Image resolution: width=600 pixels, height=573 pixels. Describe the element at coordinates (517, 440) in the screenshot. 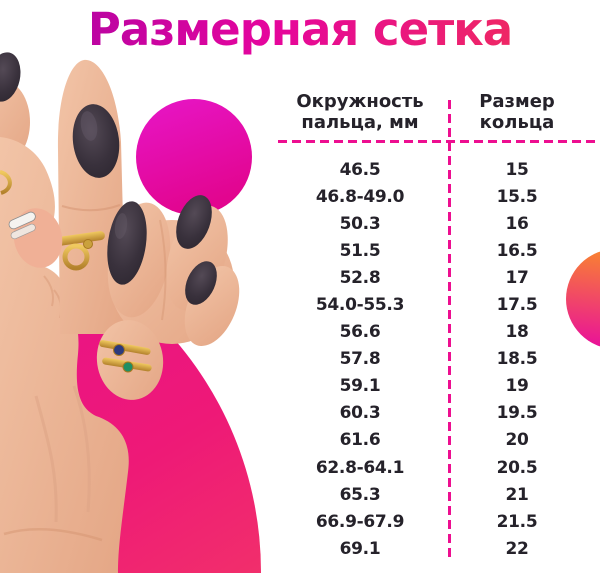

I see `ring-size-value: 20` at that location.